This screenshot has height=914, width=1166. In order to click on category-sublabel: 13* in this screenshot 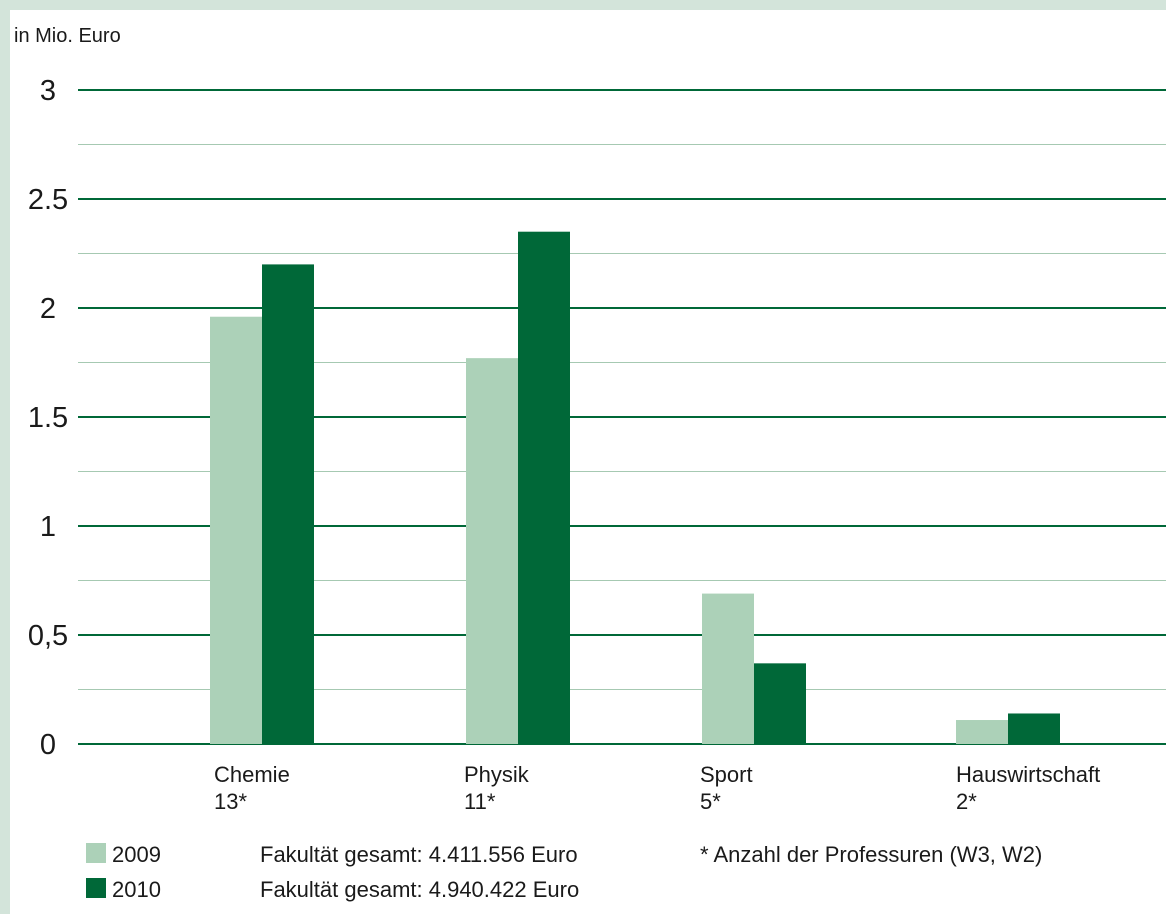, I will do `click(230, 801)`.